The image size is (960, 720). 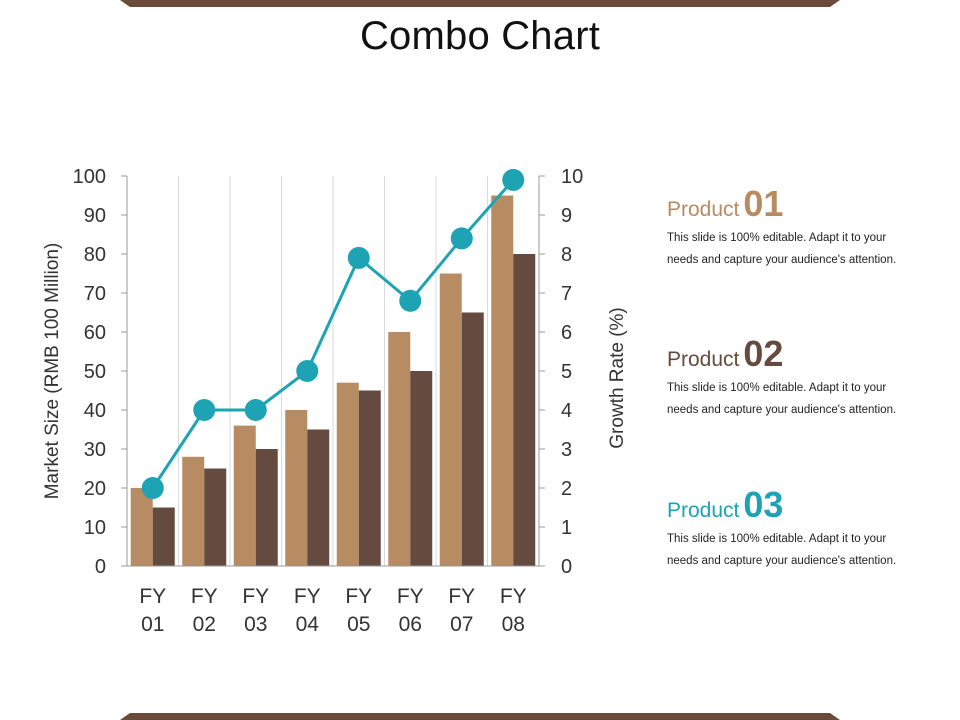 What do you see at coordinates (410, 610) in the screenshot?
I see `x-tick-label: FY 06` at bounding box center [410, 610].